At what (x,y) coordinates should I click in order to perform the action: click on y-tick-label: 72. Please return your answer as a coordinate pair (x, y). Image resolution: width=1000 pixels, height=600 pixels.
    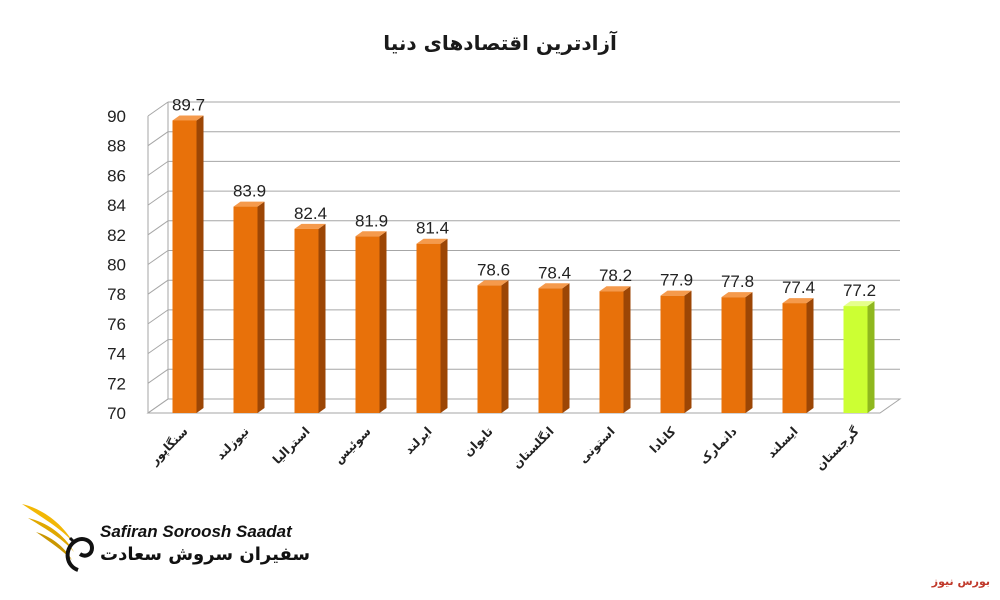
    Looking at the image, I should click on (116, 383).